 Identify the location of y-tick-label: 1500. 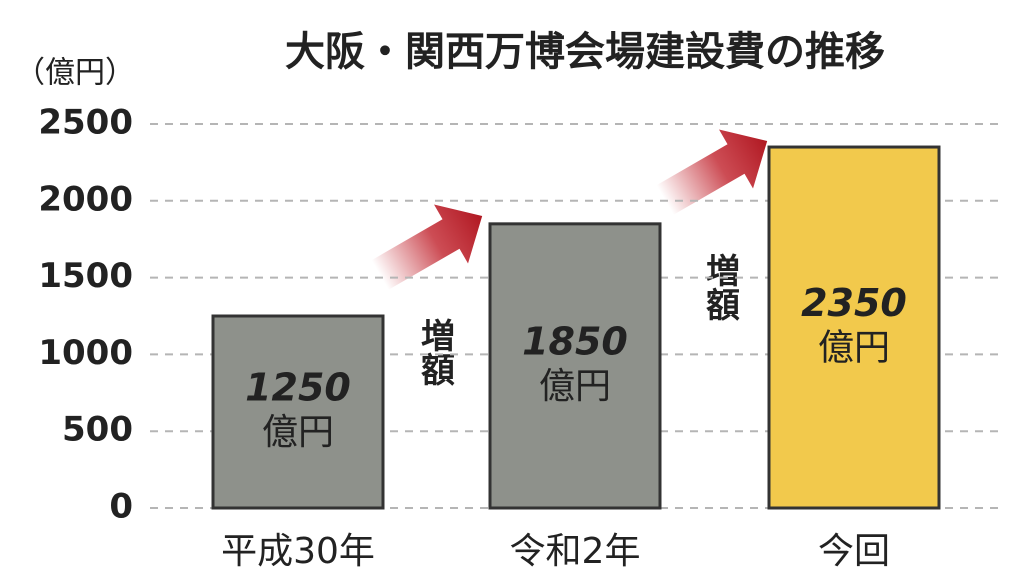
(85, 276).